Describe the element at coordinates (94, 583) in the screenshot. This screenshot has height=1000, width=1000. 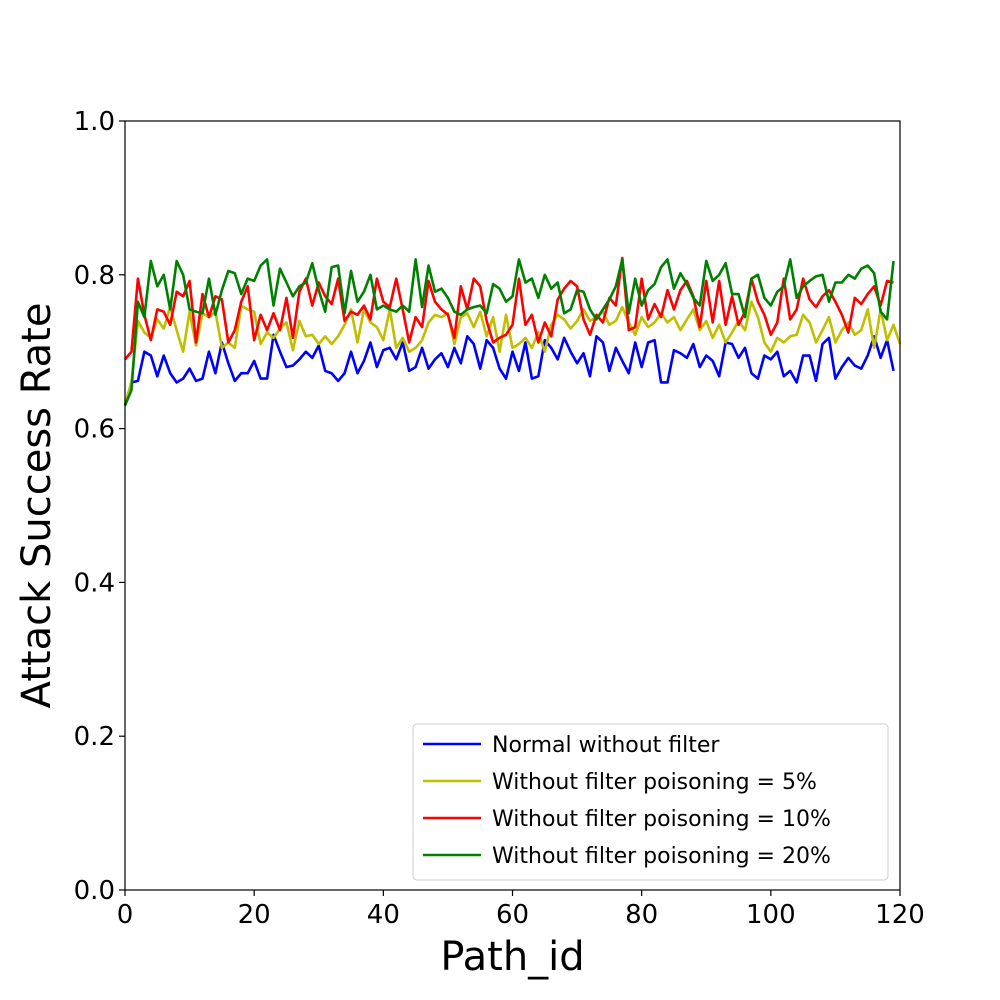
I see `y-tick-label: 0.4` at that location.